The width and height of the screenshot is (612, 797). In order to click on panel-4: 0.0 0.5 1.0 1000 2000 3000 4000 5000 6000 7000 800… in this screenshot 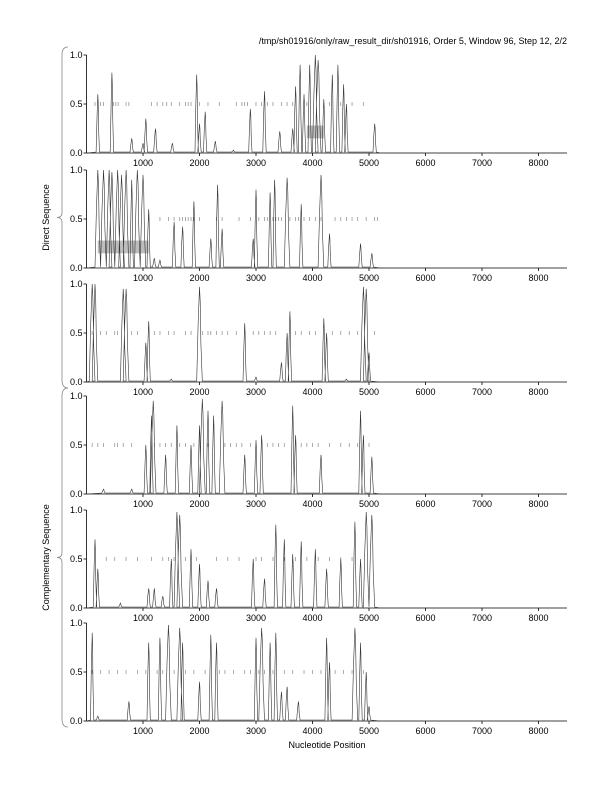, I will do `click(318, 450)`.